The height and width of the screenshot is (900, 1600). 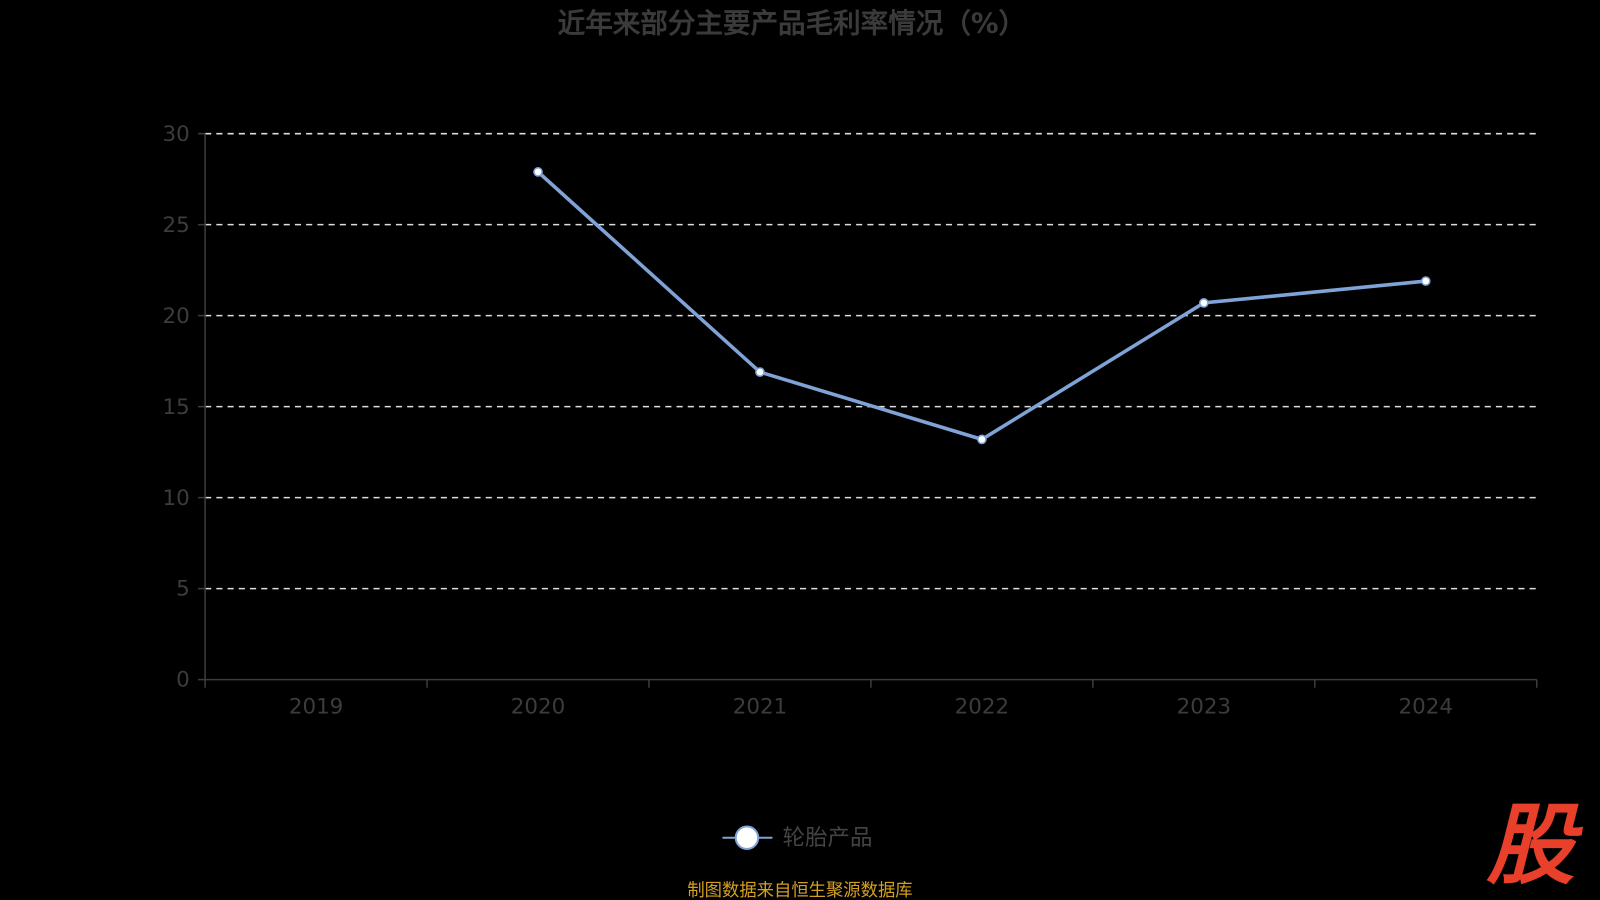 What do you see at coordinates (176, 316) in the screenshot?
I see `y-tick-label: 20` at bounding box center [176, 316].